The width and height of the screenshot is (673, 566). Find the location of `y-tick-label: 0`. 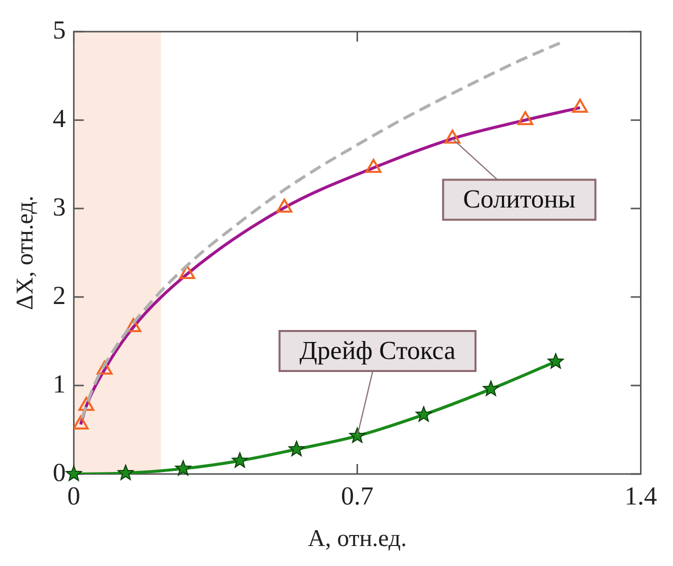

y-tick-label: 0 is located at coordinates (59, 472).